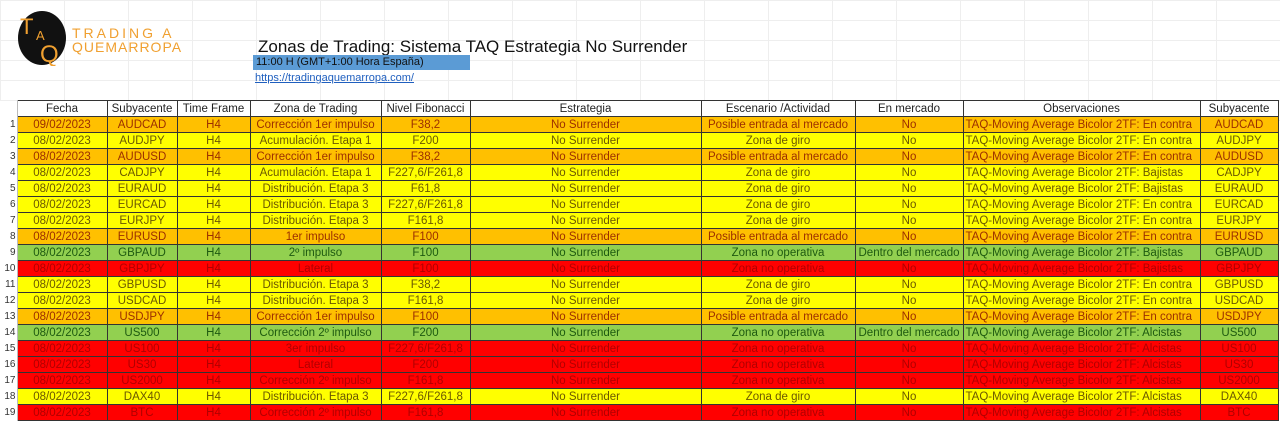  What do you see at coordinates (315, 236) in the screenshot?
I see `cell-zona-de-trading: 1er impulso` at bounding box center [315, 236].